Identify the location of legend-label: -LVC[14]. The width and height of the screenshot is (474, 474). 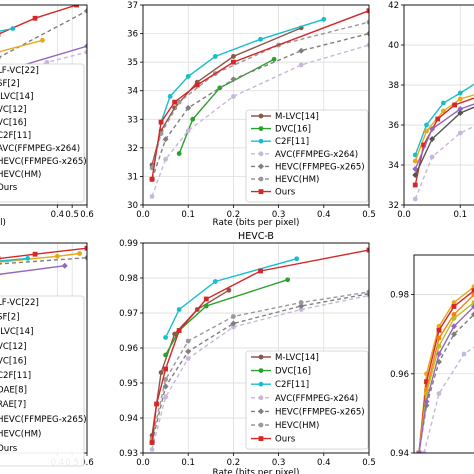
(16, 332).